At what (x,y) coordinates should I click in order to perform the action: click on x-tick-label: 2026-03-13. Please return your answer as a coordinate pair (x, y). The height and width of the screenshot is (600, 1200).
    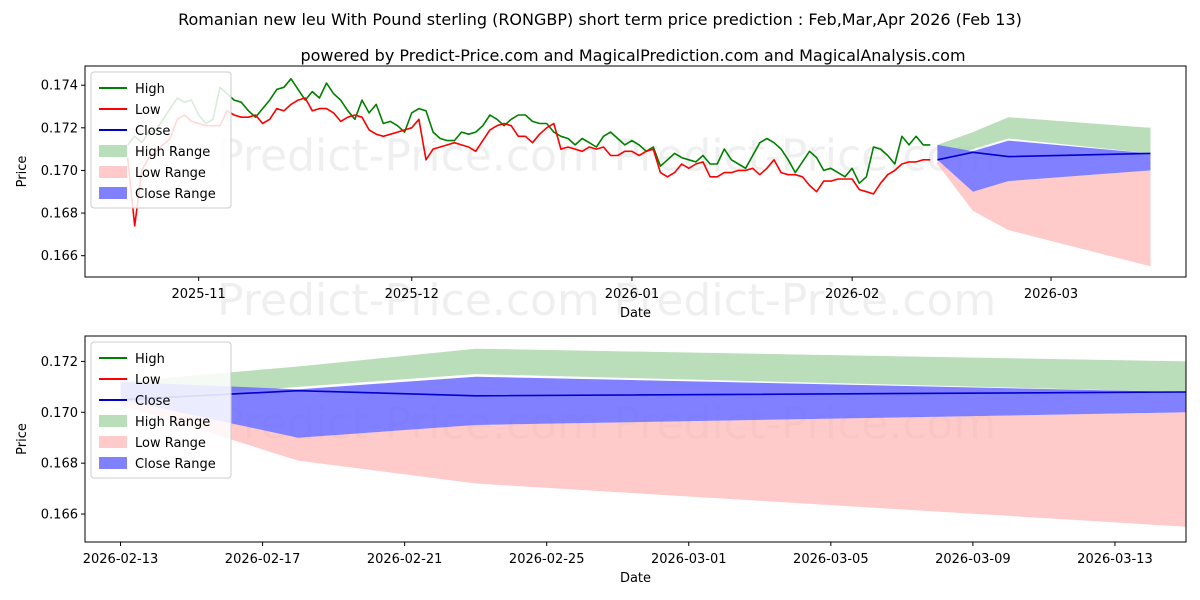
    Looking at the image, I should click on (1115, 559).